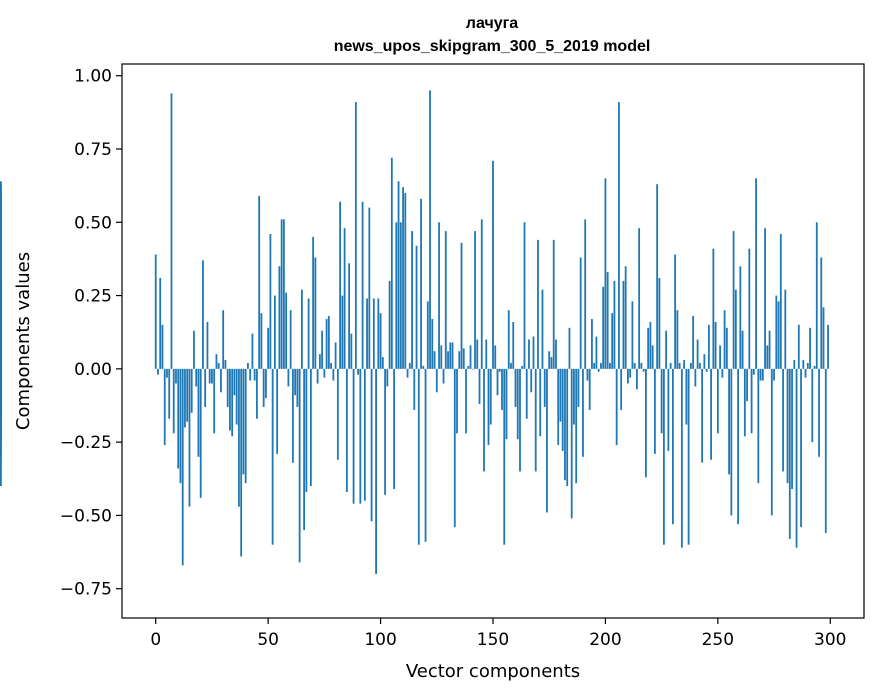  What do you see at coordinates (93, 223) in the screenshot?
I see `y-tick-label: 0.50` at bounding box center [93, 223].